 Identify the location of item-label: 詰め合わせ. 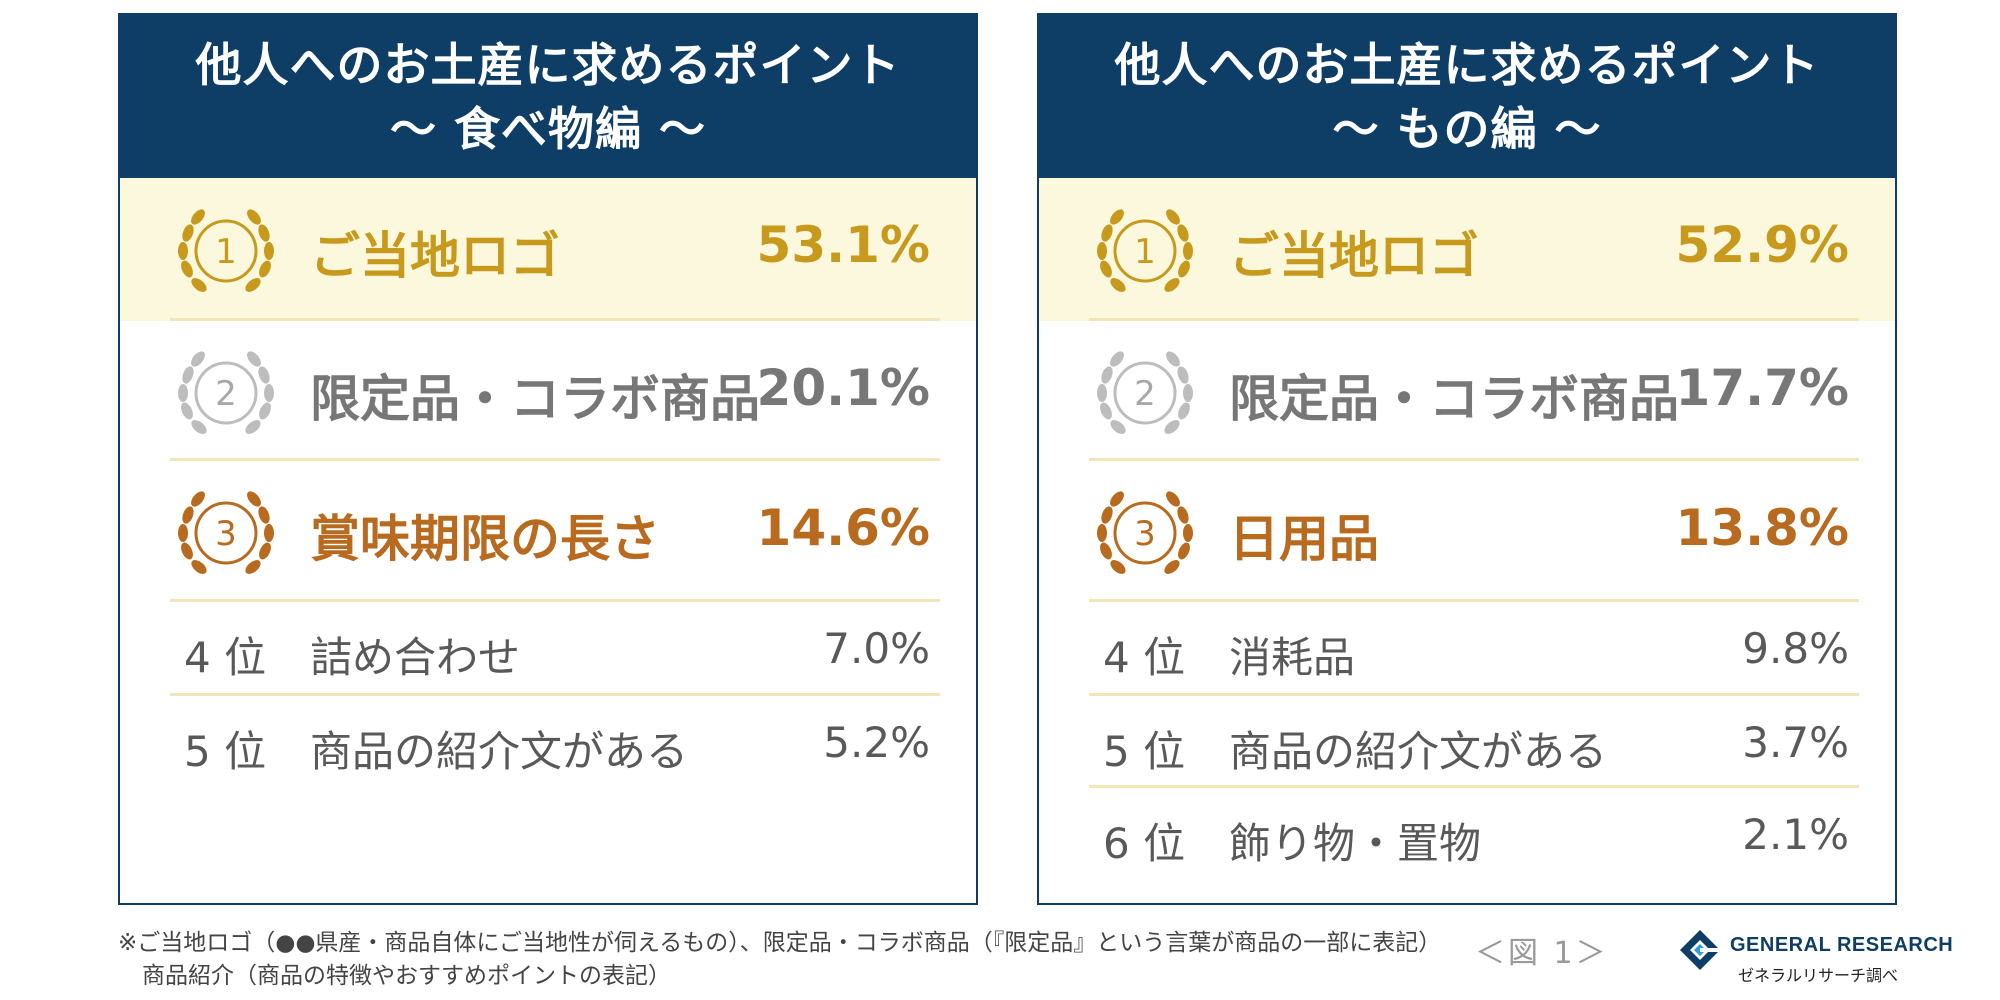
(415, 657).